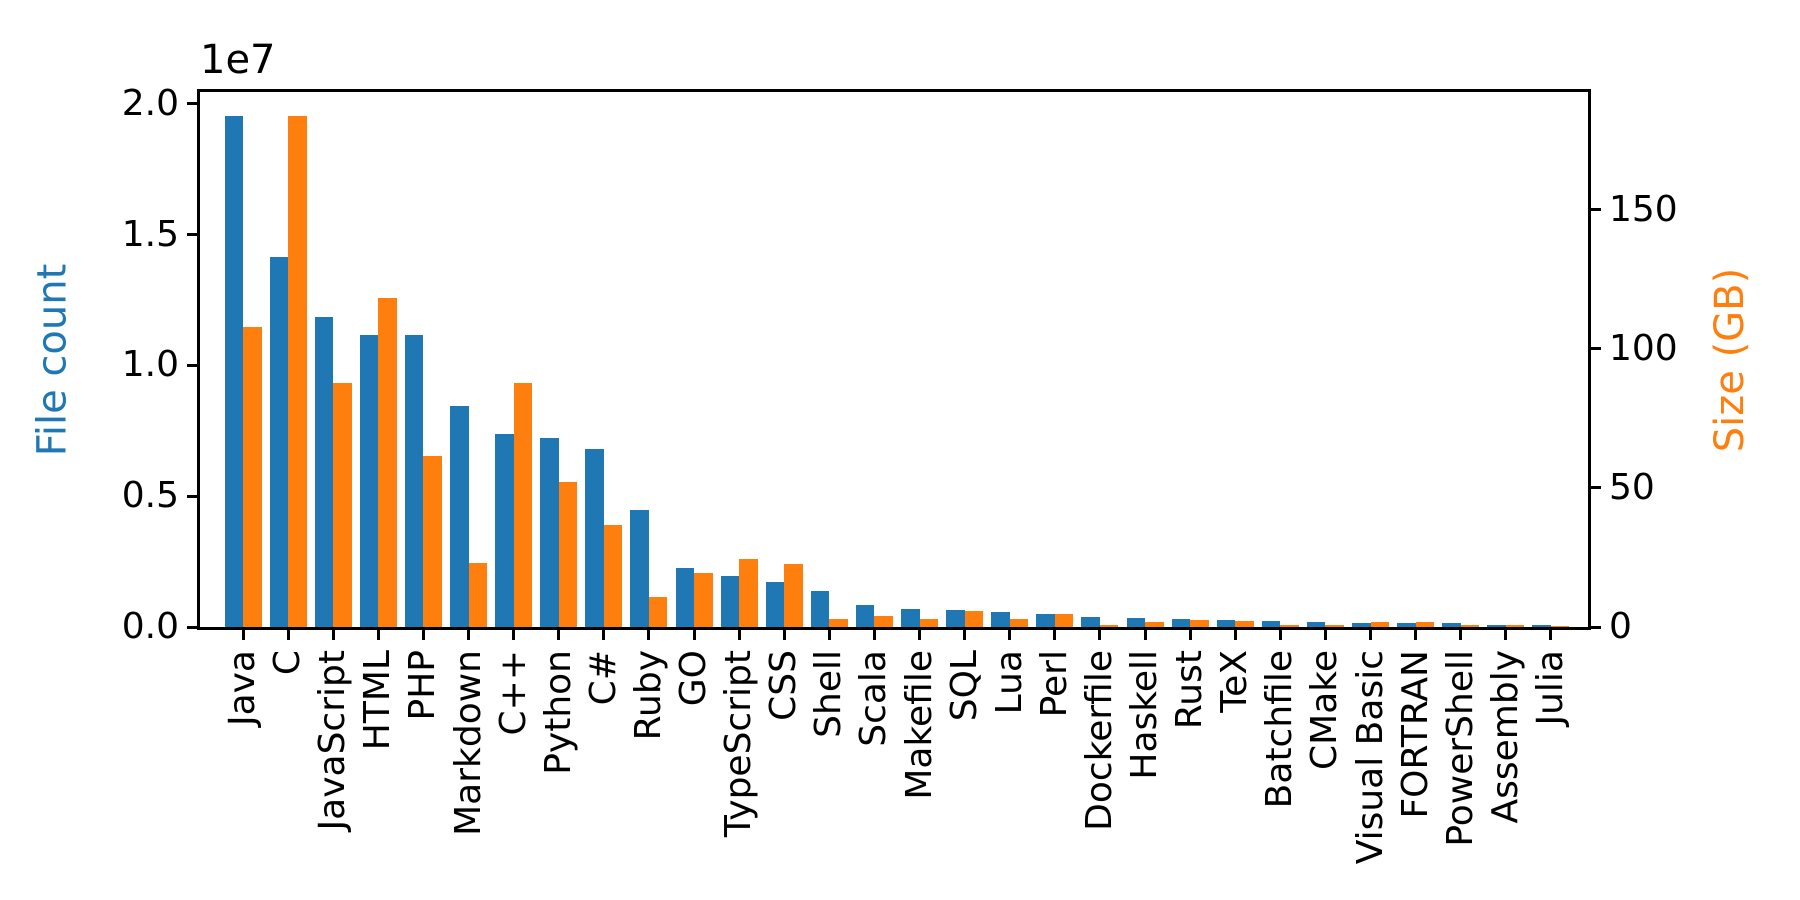  What do you see at coordinates (150, 365) in the screenshot?
I see `left-y-tick-label: 1.0` at bounding box center [150, 365].